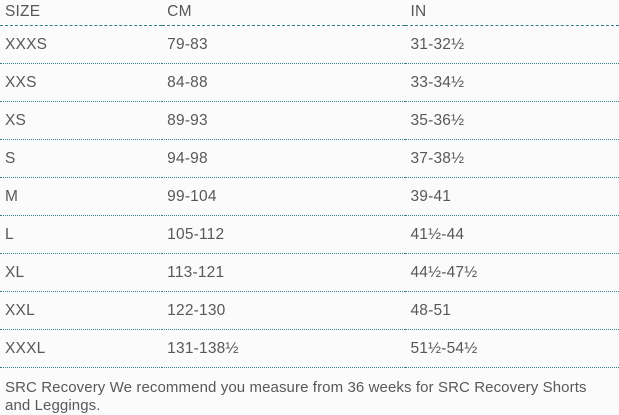  Describe the element at coordinates (81, 13) in the screenshot. I see `column-header-size: SIZE` at that location.